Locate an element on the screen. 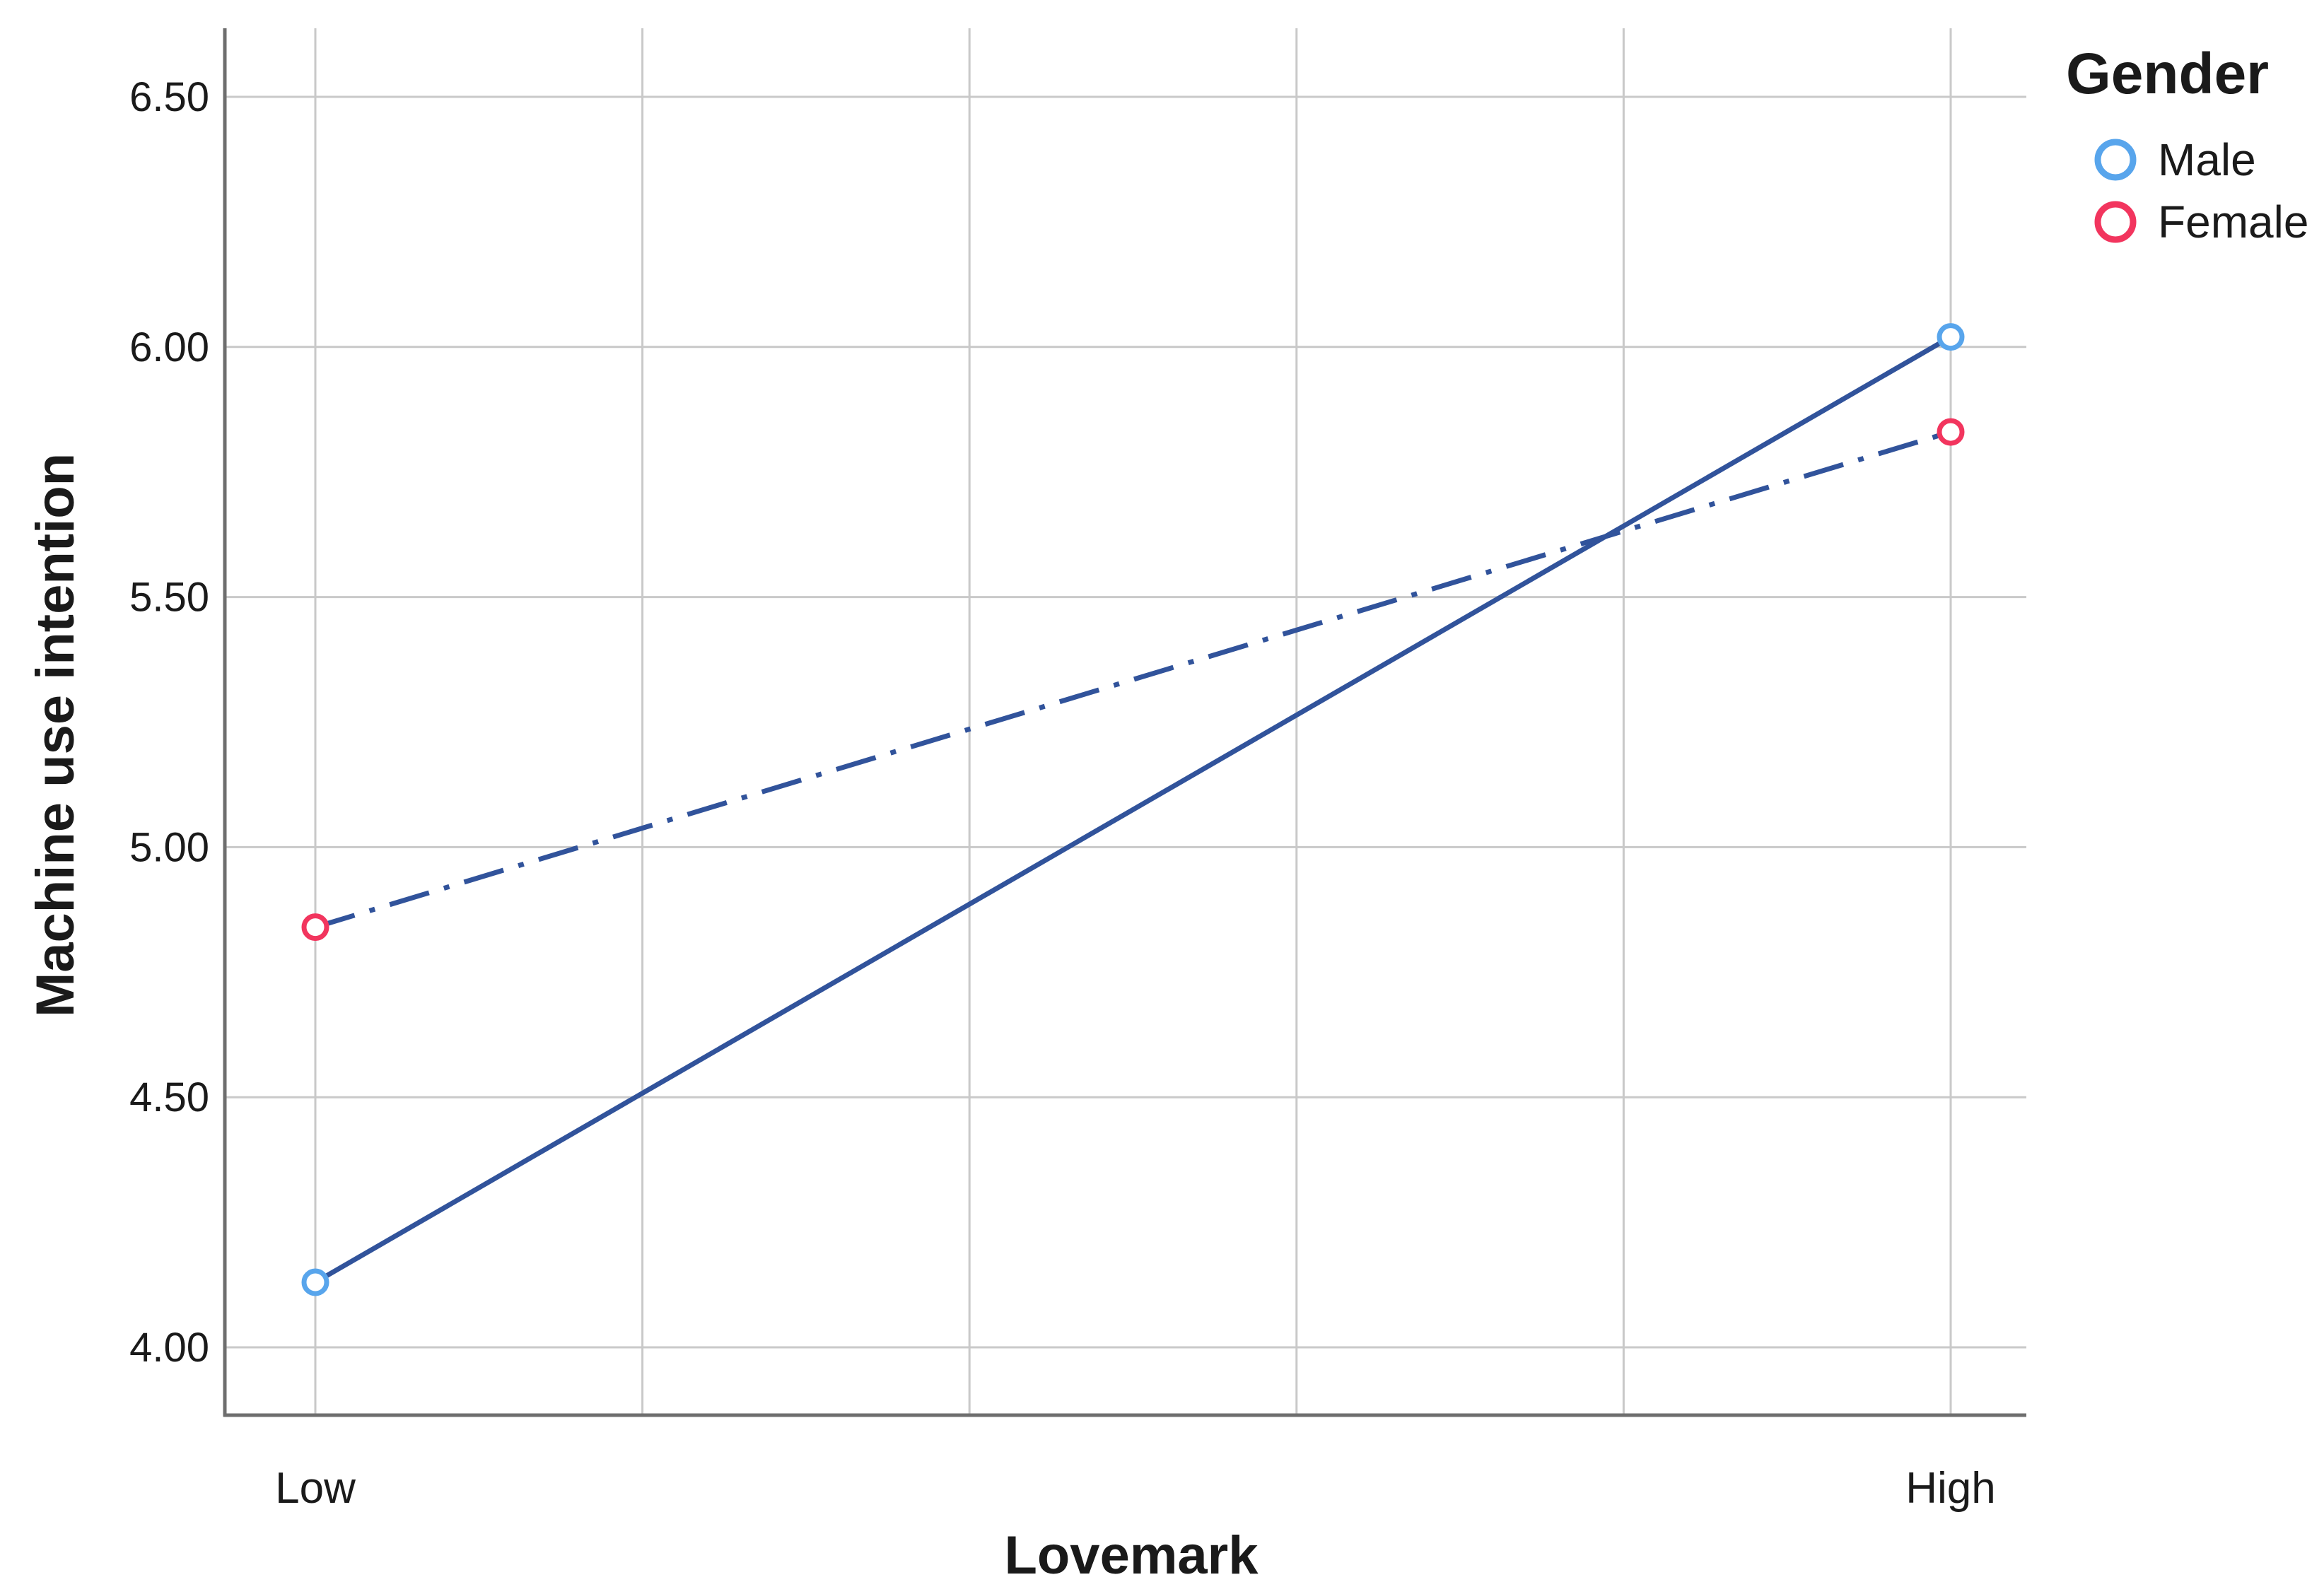 The height and width of the screenshot is (1582, 2324). y-tick-label: 5.50 is located at coordinates (169, 598).